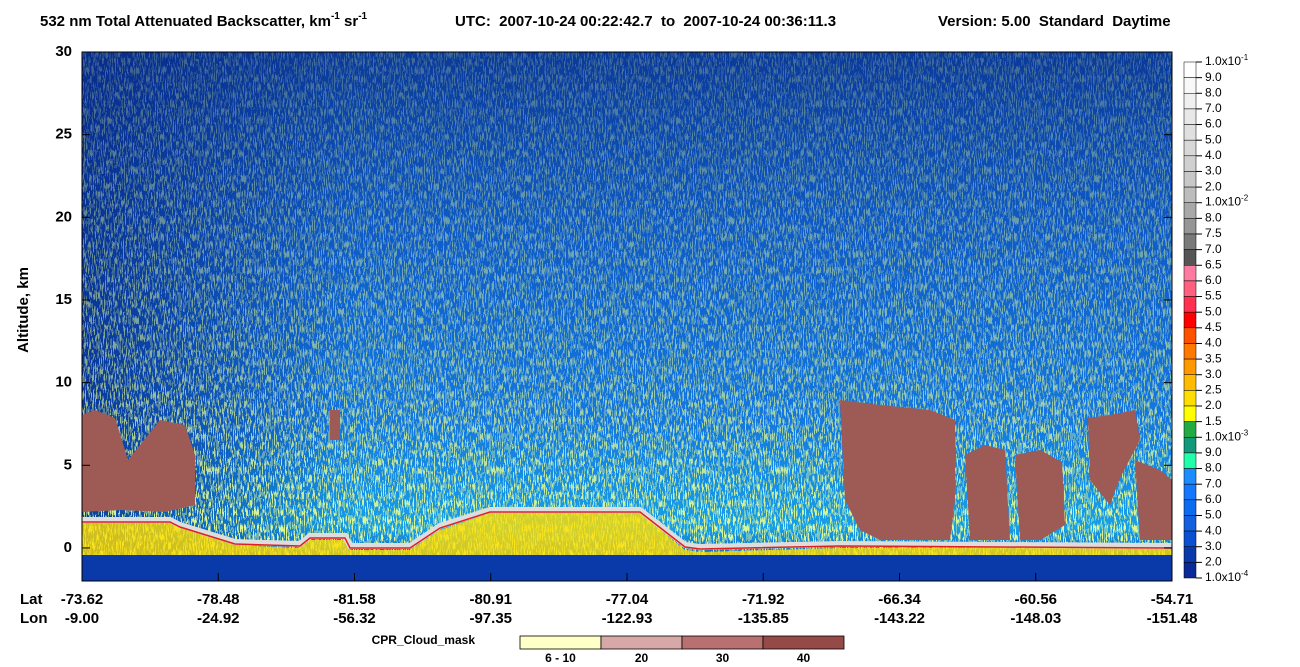 Image resolution: width=1300 pixels, height=667 pixels. What do you see at coordinates (63, 382) in the screenshot?
I see `y-tick-label: 10` at bounding box center [63, 382].